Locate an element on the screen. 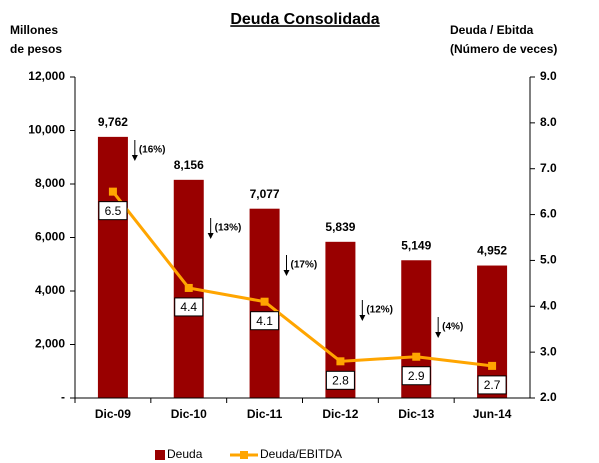  x-tick-label: Dic-11 is located at coordinates (265, 414).